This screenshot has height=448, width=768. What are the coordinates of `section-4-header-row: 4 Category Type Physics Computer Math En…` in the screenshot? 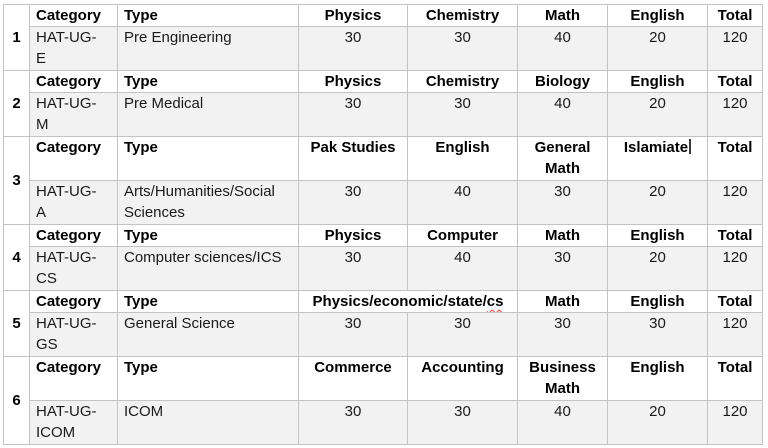 It's located at (383, 257).